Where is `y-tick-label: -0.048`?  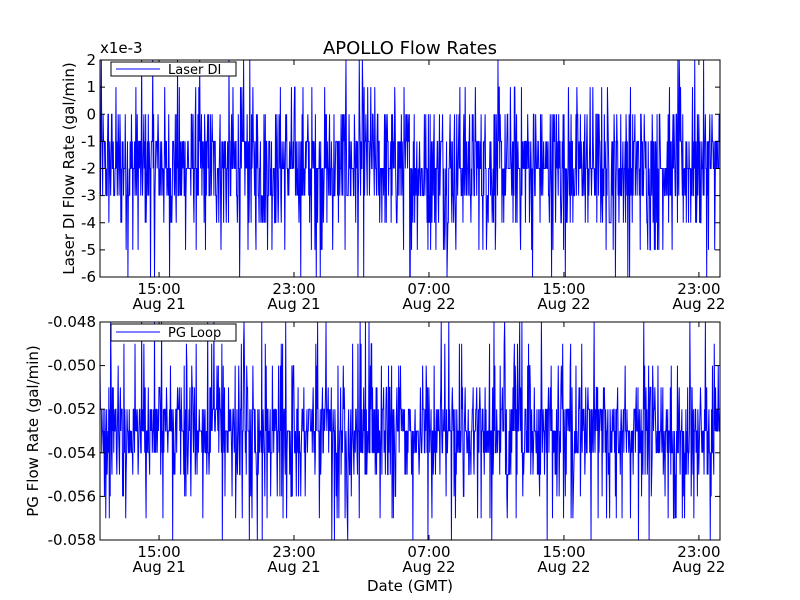 y-tick-label: -0.048 is located at coordinates (72, 322).